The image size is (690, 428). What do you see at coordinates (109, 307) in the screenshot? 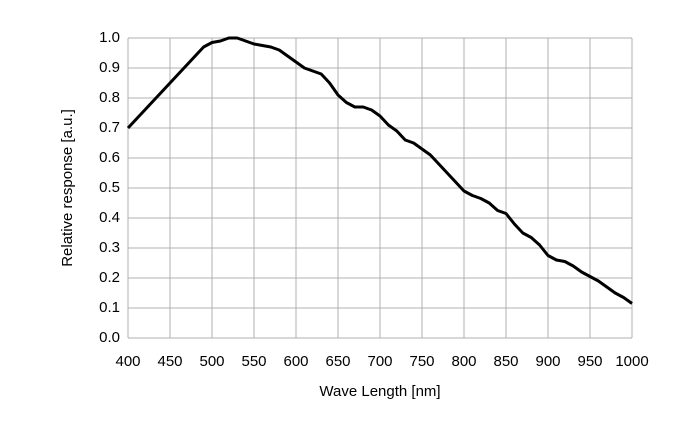
I see `y-tick-label: 0.1` at bounding box center [109, 307].